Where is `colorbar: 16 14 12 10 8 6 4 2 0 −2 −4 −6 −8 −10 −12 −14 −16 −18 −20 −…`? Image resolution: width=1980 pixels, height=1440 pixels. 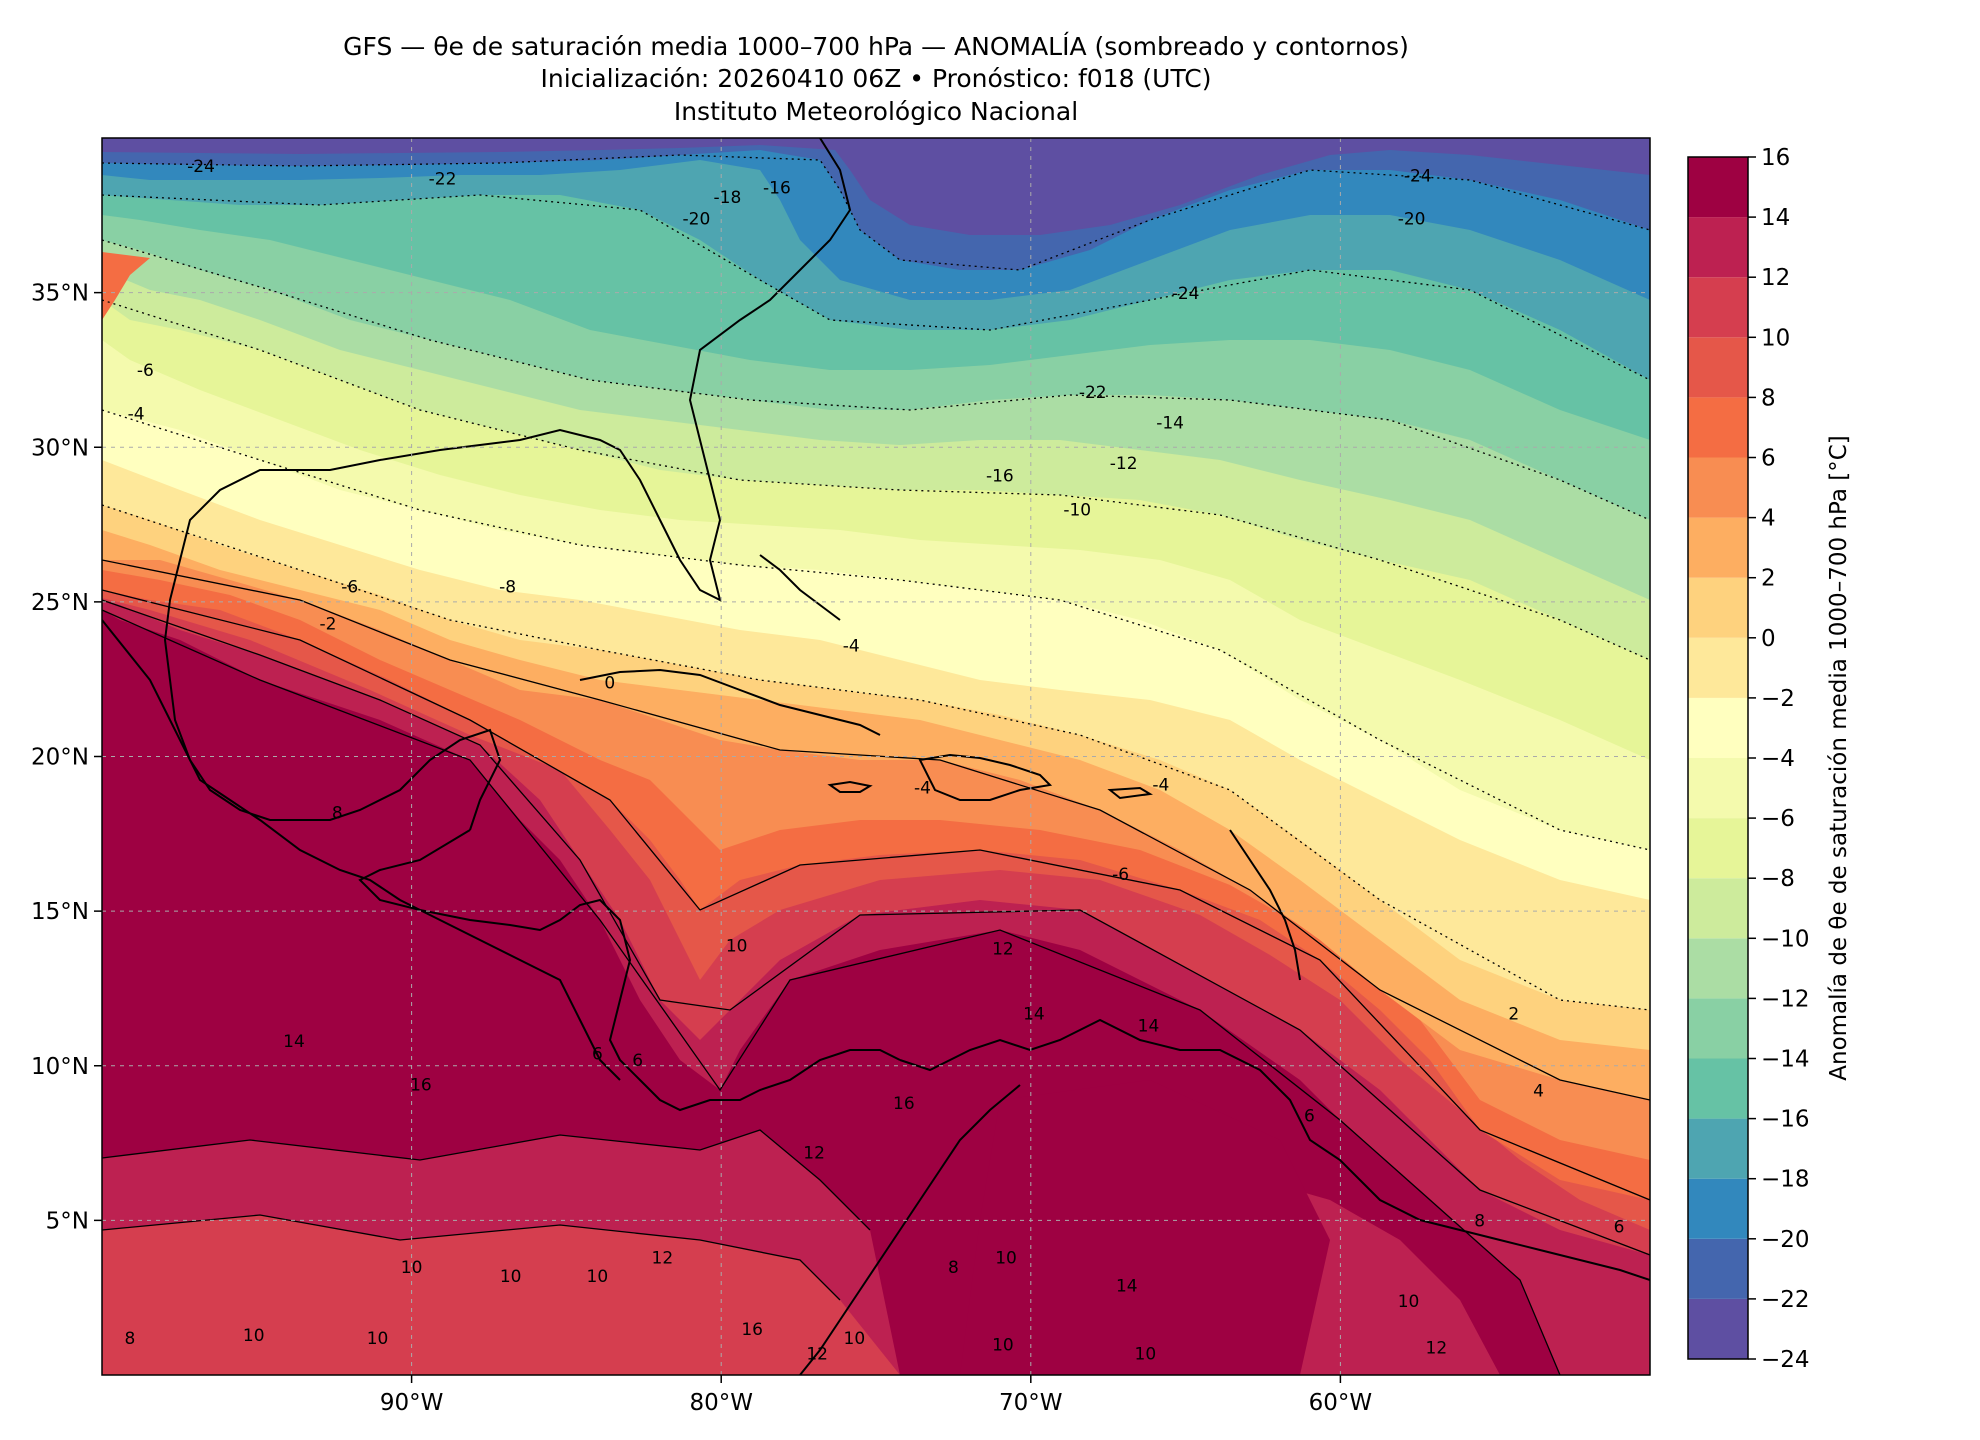 colorbar: 16 14 12 10 8 6 4 2 0 −2 −4 −6 −8 −10 −12 −14 −16 −18 −20 −… is located at coordinates (1769, 759).